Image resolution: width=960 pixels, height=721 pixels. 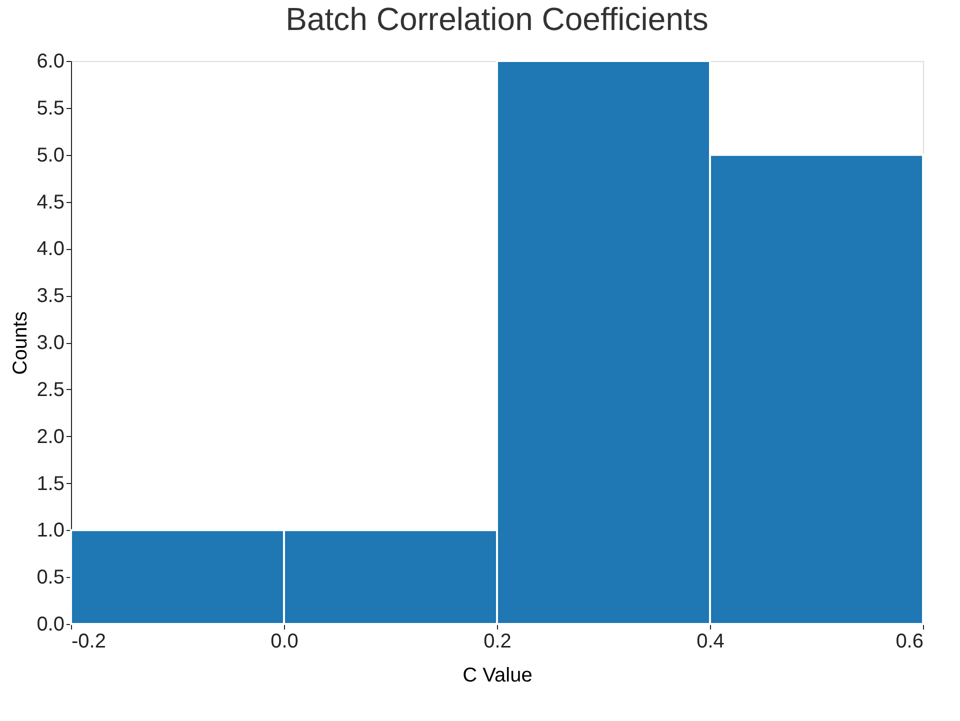 I want to click on y-tick-label: 1.5, so click(x=50, y=483).